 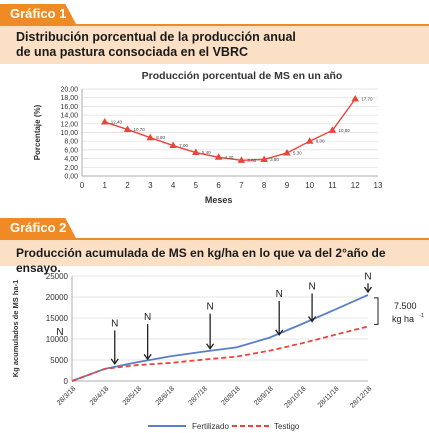 I want to click on chart1-data-label: 17,70, so click(x=367, y=99).